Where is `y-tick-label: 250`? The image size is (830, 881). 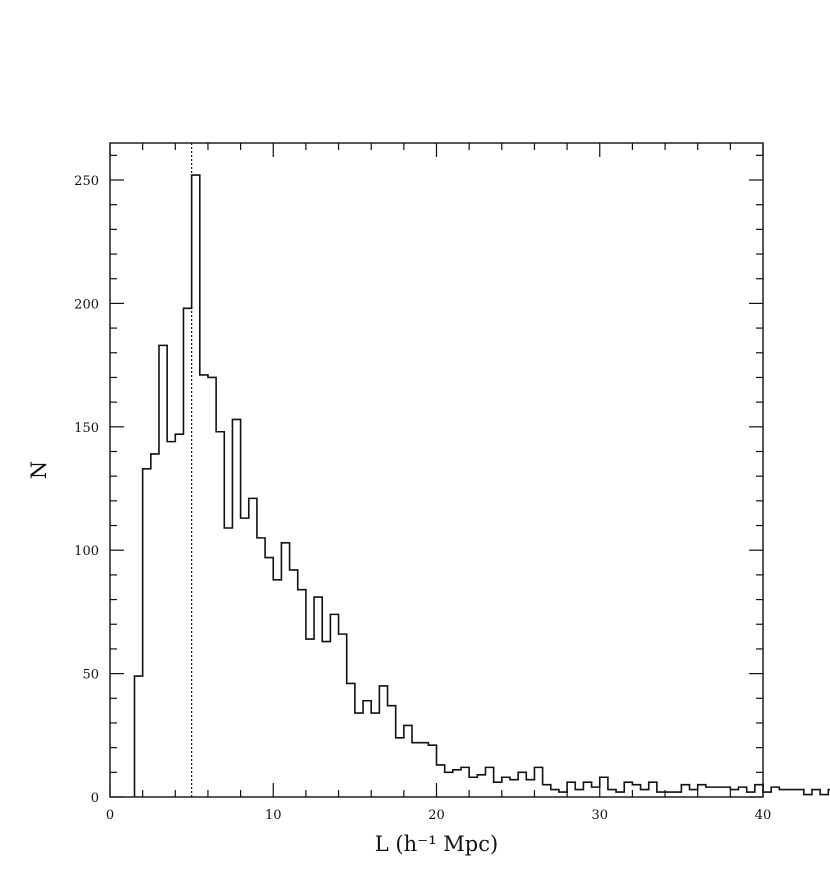
y-tick-label: 250 is located at coordinates (86, 181).